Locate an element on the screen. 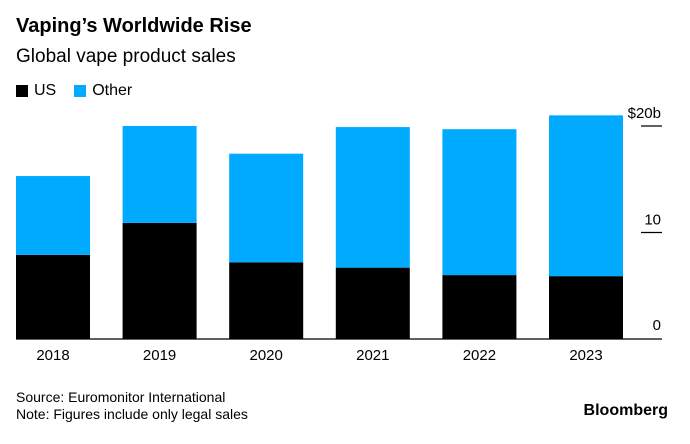  y-tick-label: $20b is located at coordinates (644, 113).